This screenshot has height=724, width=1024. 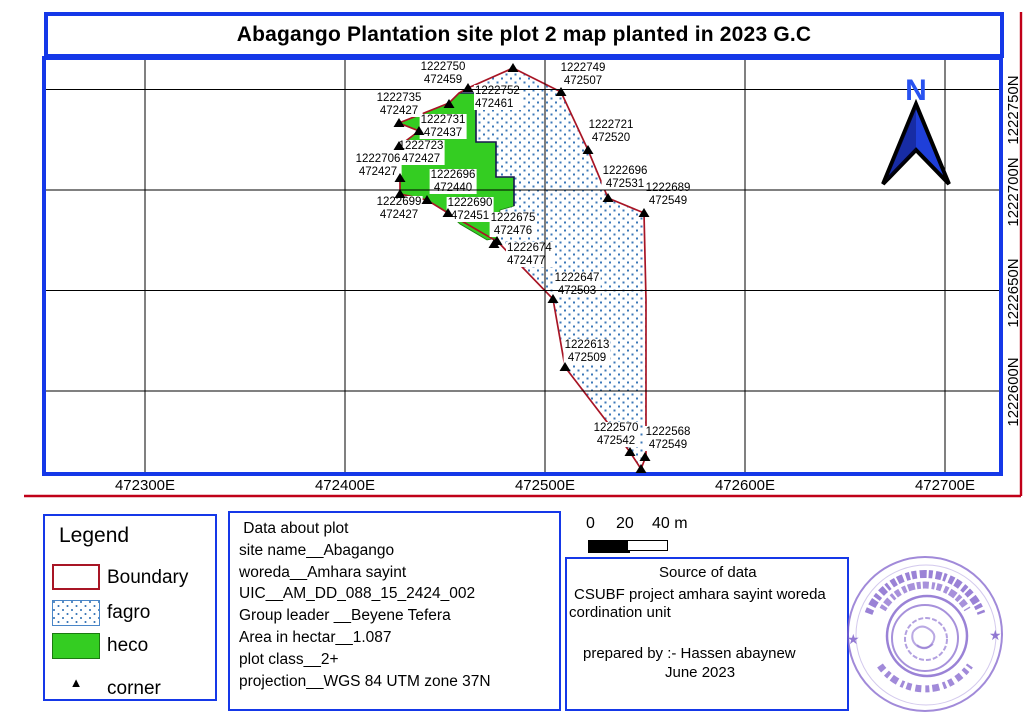 I want to click on source-line: June 2023, so click(x=700, y=672).